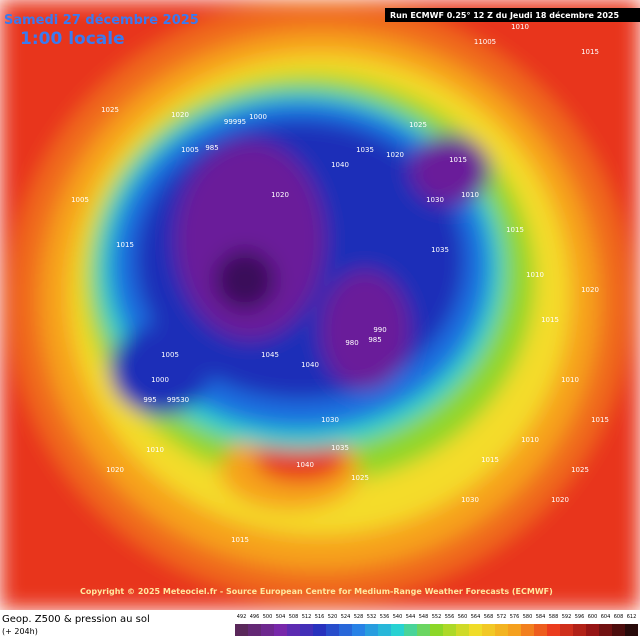 Image resolution: width=640 pixels, height=640 pixels. Describe the element at coordinates (515, 617) in the screenshot. I see `legend-label: 576` at that location.